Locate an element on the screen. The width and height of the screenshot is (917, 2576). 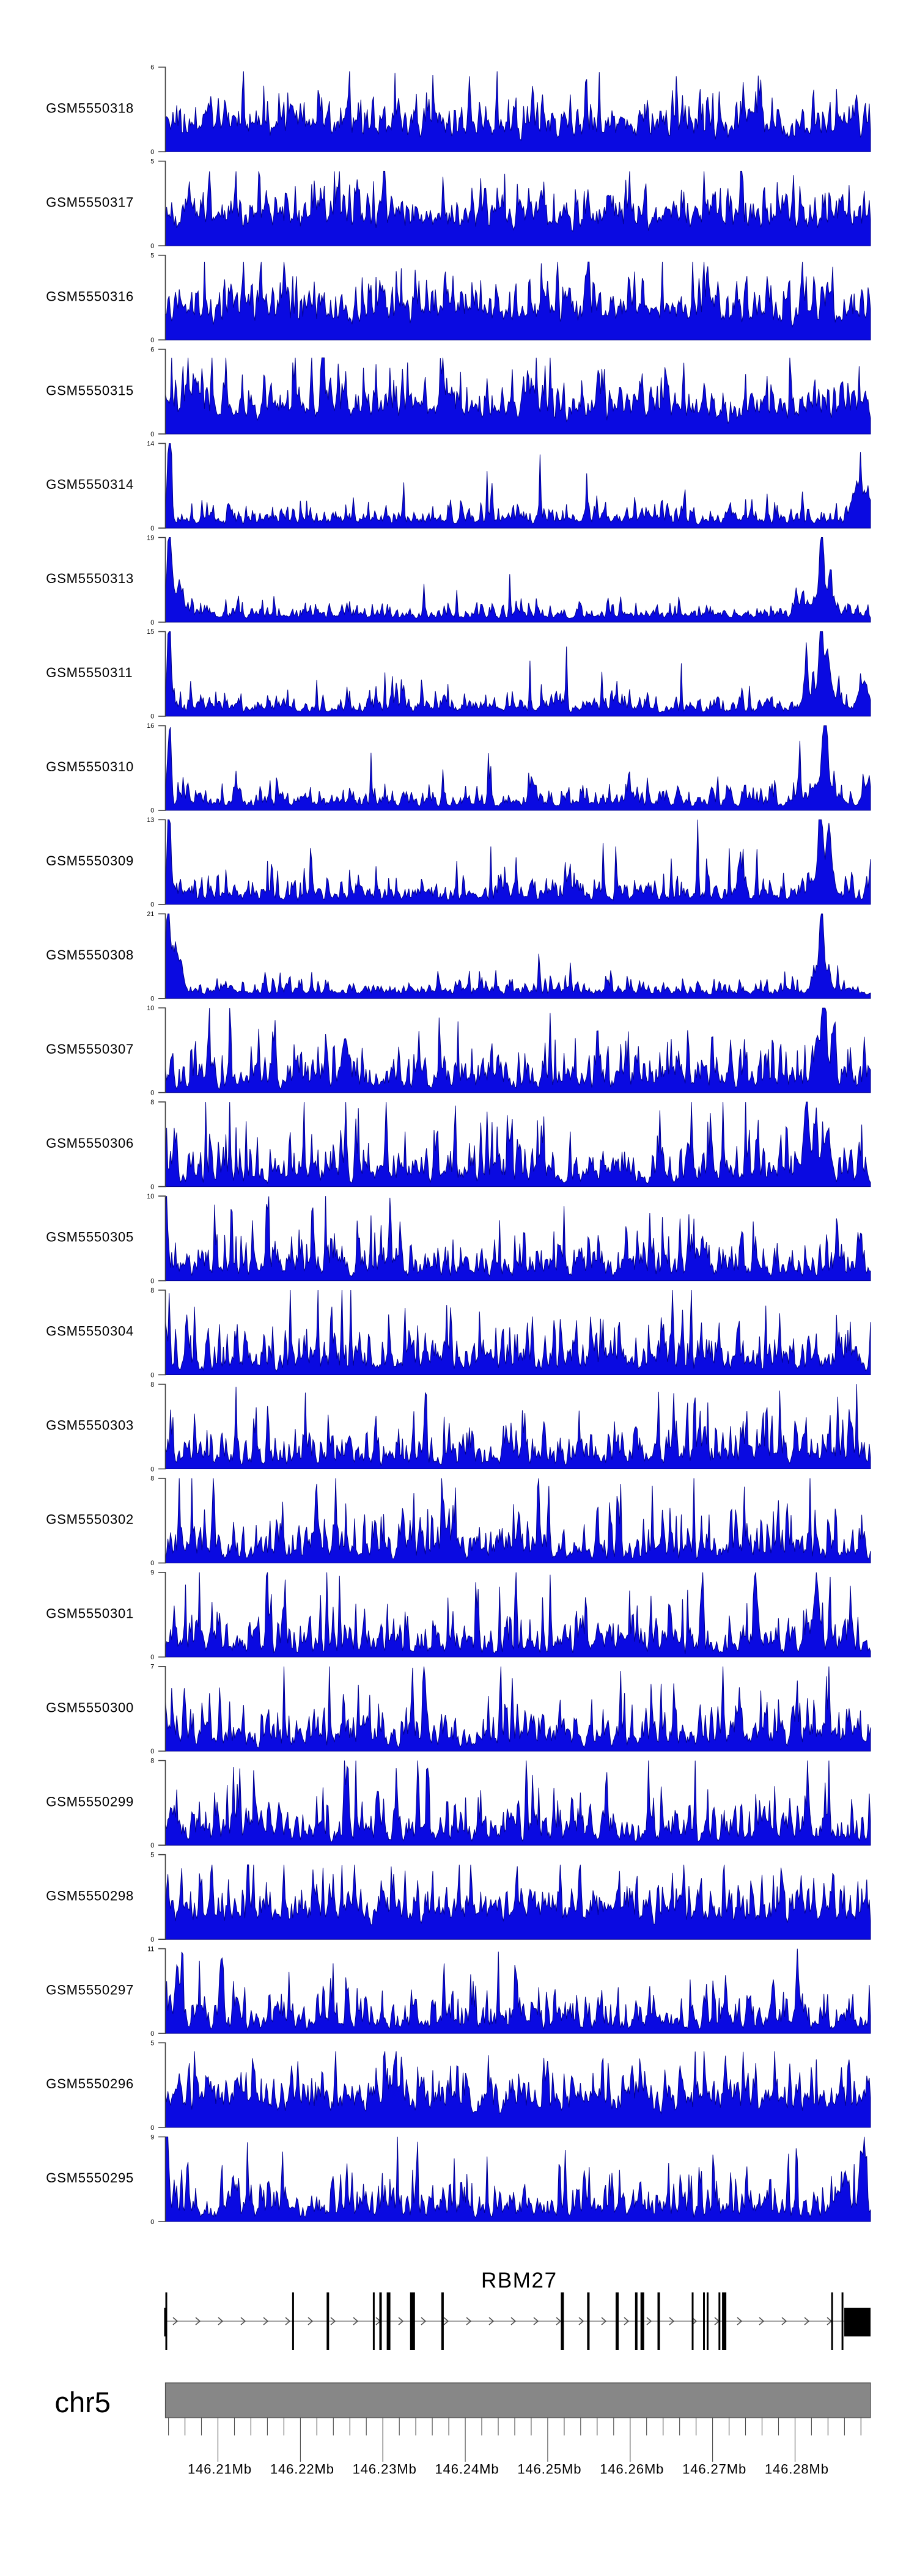
svg-text: GSM5550303 is located at coordinates (90, 1425).